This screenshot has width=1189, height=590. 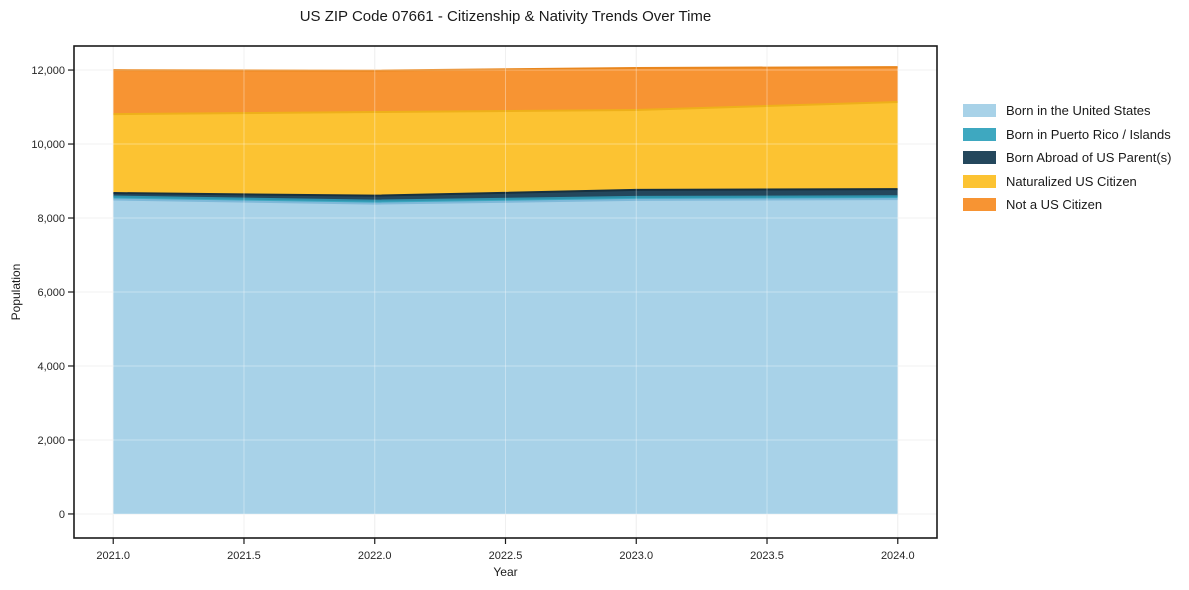 I want to click on legend-item-born-in-the-united-states: Born in the United States, so click(x=1067, y=110).